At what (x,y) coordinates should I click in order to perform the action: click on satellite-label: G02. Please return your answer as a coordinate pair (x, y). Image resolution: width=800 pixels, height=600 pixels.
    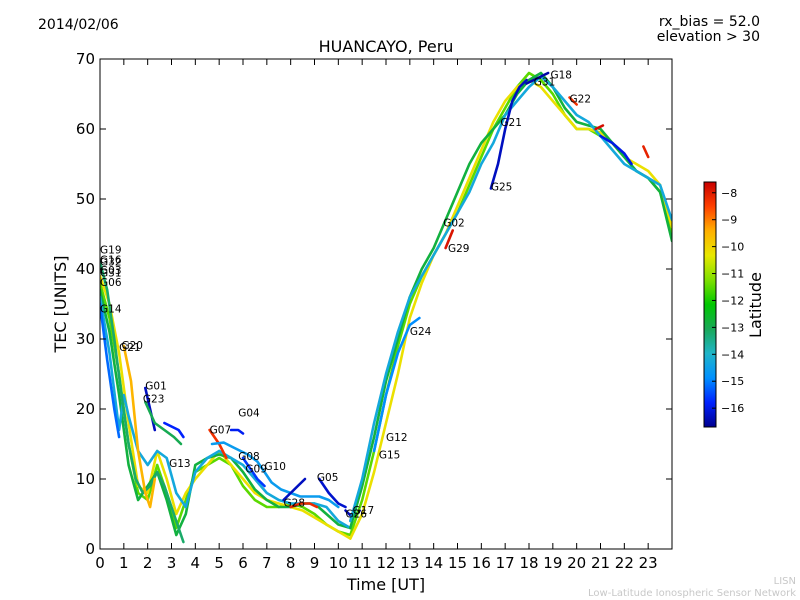
    Looking at the image, I should click on (454, 223).